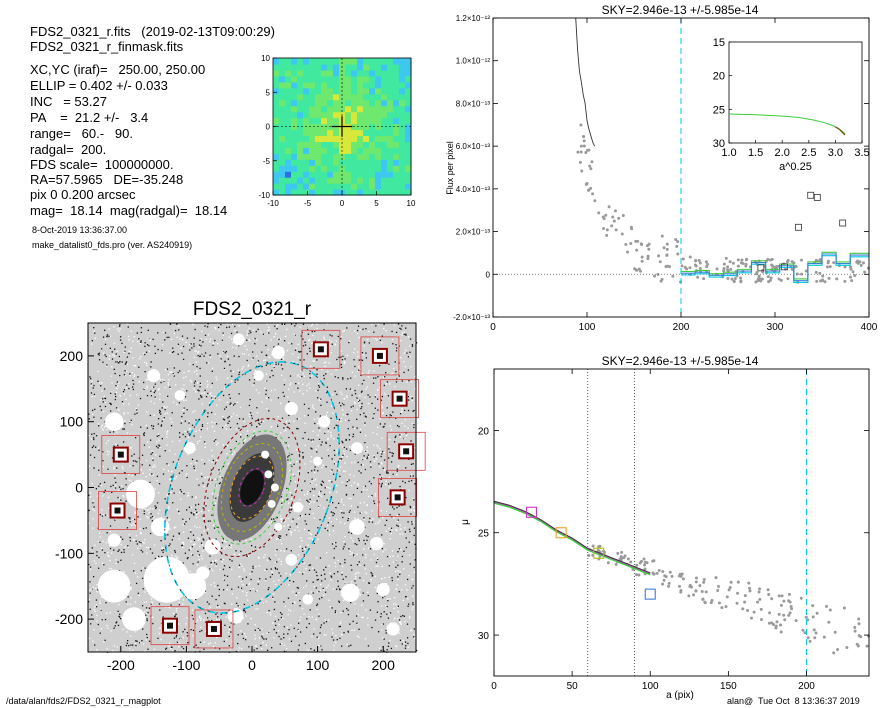  Describe the element at coordinates (320, 349) in the screenshot. I see `star-core` at that location.